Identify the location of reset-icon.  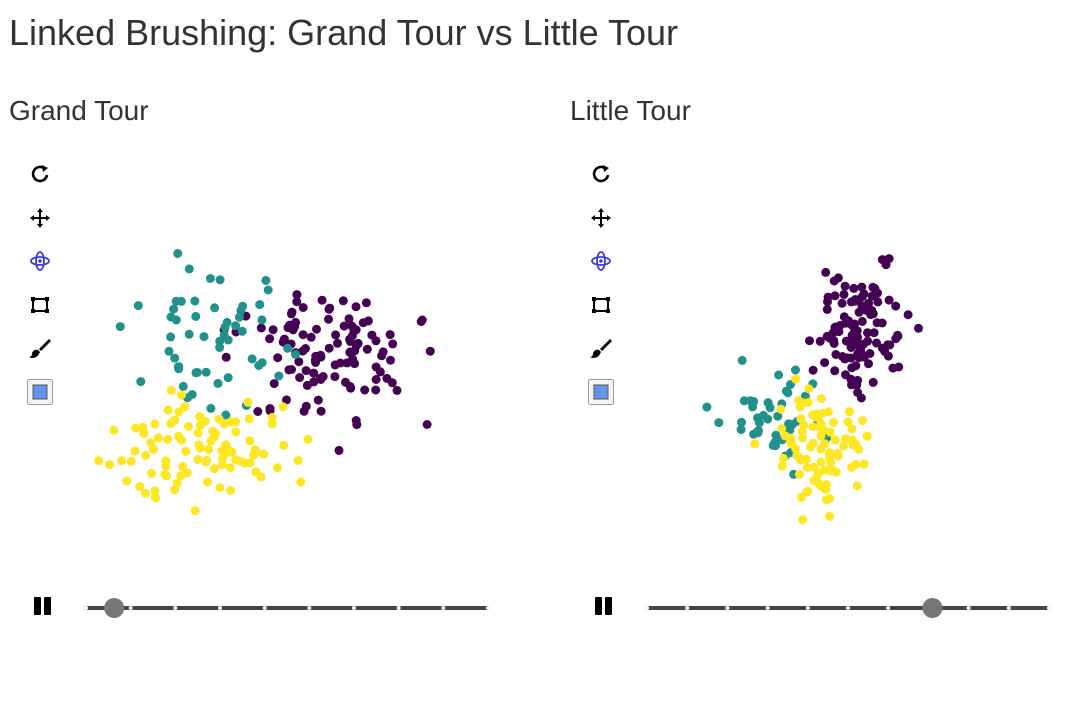
(601, 174).